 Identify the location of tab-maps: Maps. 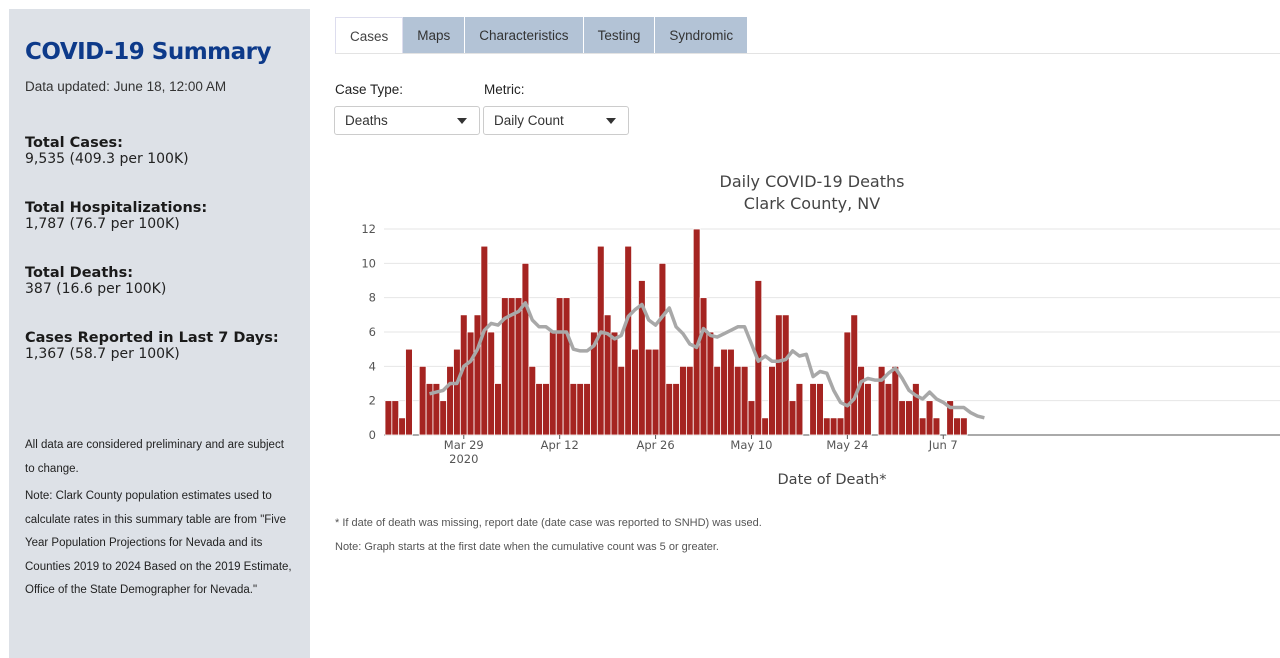
(434, 35).